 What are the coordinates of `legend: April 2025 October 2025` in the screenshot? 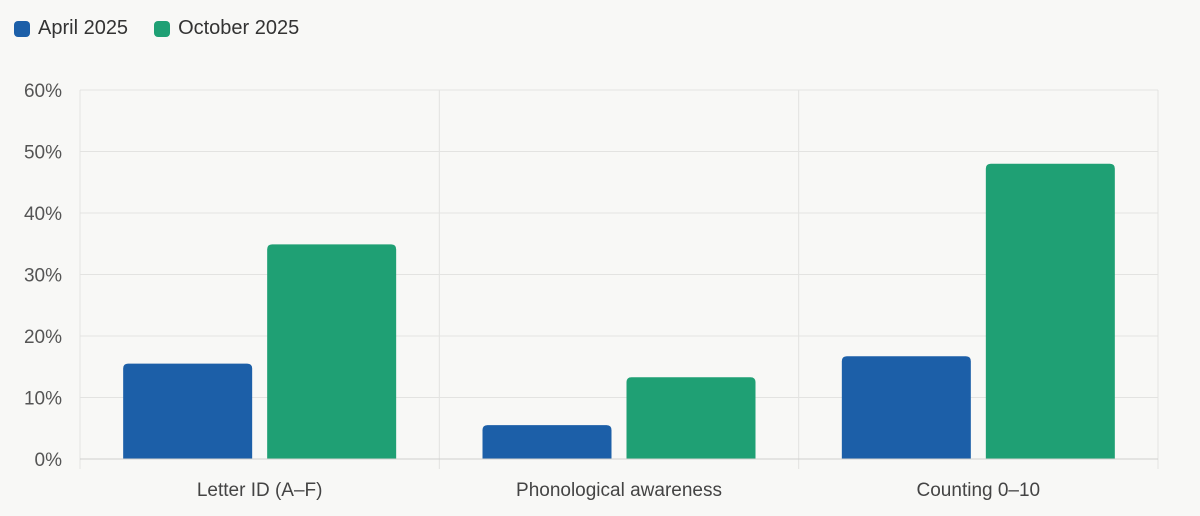 It's located at (156, 28).